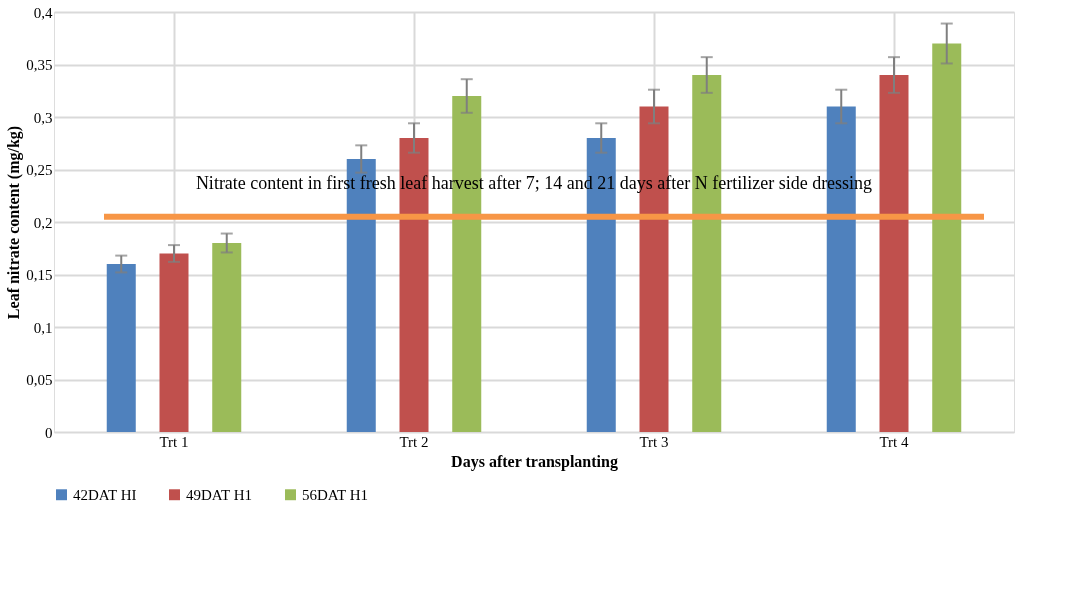  What do you see at coordinates (39, 65) in the screenshot?
I see `y-tick-label: 0,35` at bounding box center [39, 65].